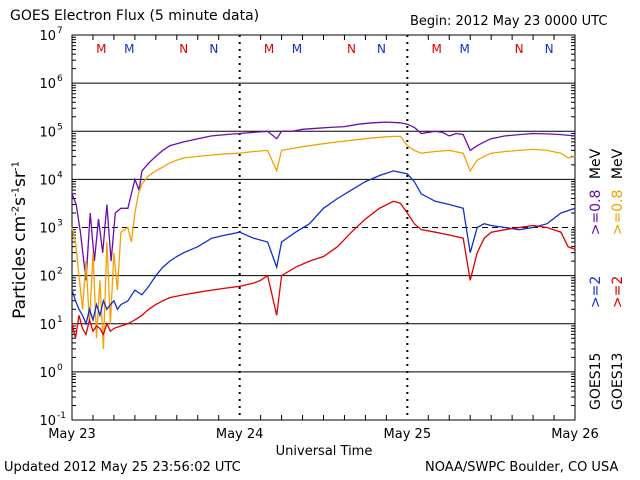 Image resolution: width=640 pixels, height=480 pixels. Describe the element at coordinates (60, 320) in the screenshot. I see `y-tick-exponent: 1` at that location.